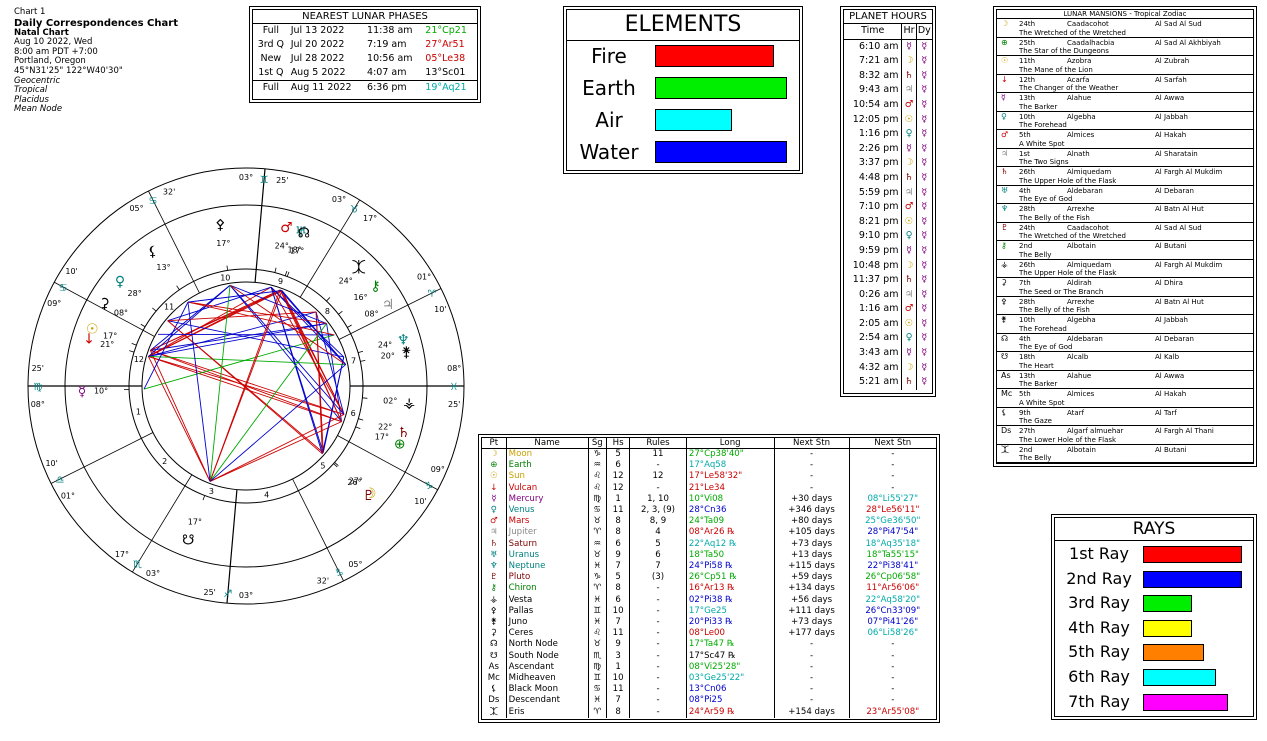 This screenshot has width=1267, height=741. I want to click on longitude: 13°Cn06, so click(730, 690).